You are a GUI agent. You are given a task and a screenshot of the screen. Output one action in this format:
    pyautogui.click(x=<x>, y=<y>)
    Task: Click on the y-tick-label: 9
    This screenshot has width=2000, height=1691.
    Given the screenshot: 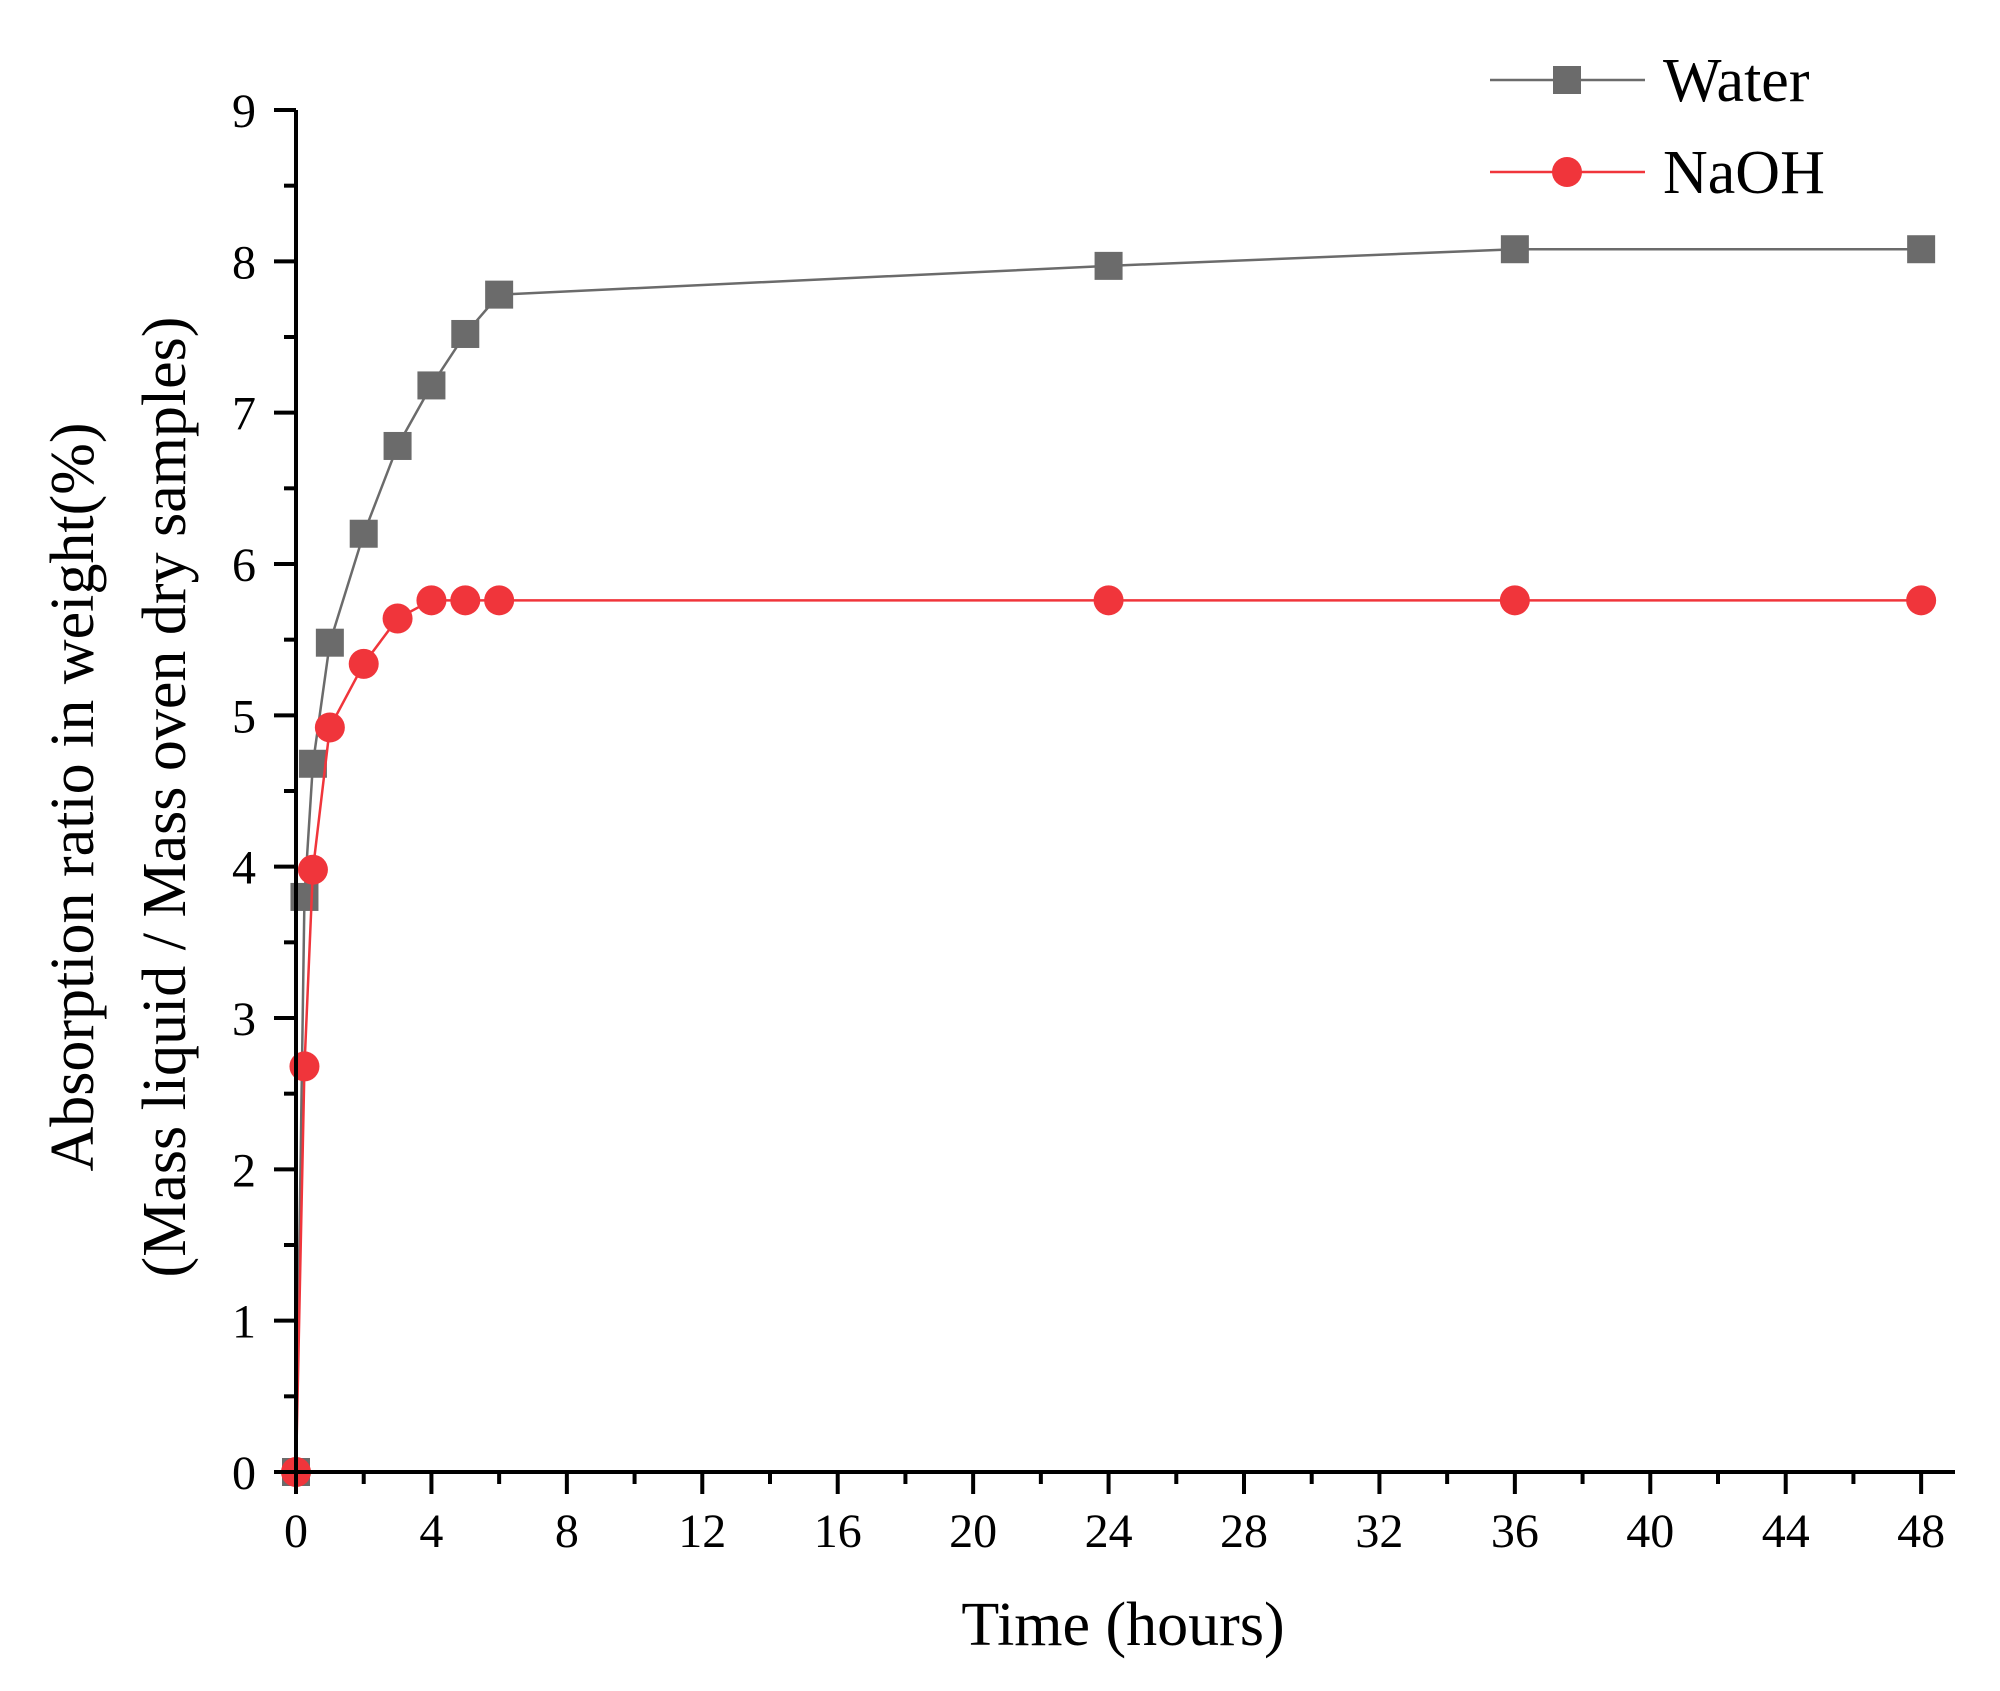 What is the action you would take?
    pyautogui.click(x=244, y=111)
    